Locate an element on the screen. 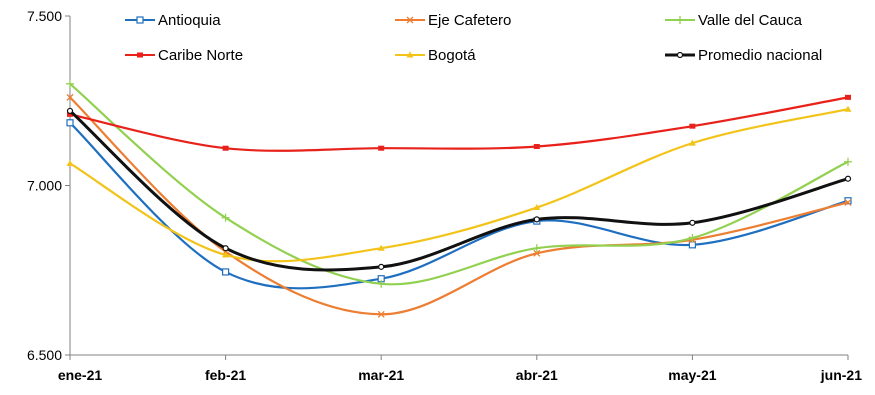 The height and width of the screenshot is (395, 875). y-tick-label: 6.500 is located at coordinates (44, 355).